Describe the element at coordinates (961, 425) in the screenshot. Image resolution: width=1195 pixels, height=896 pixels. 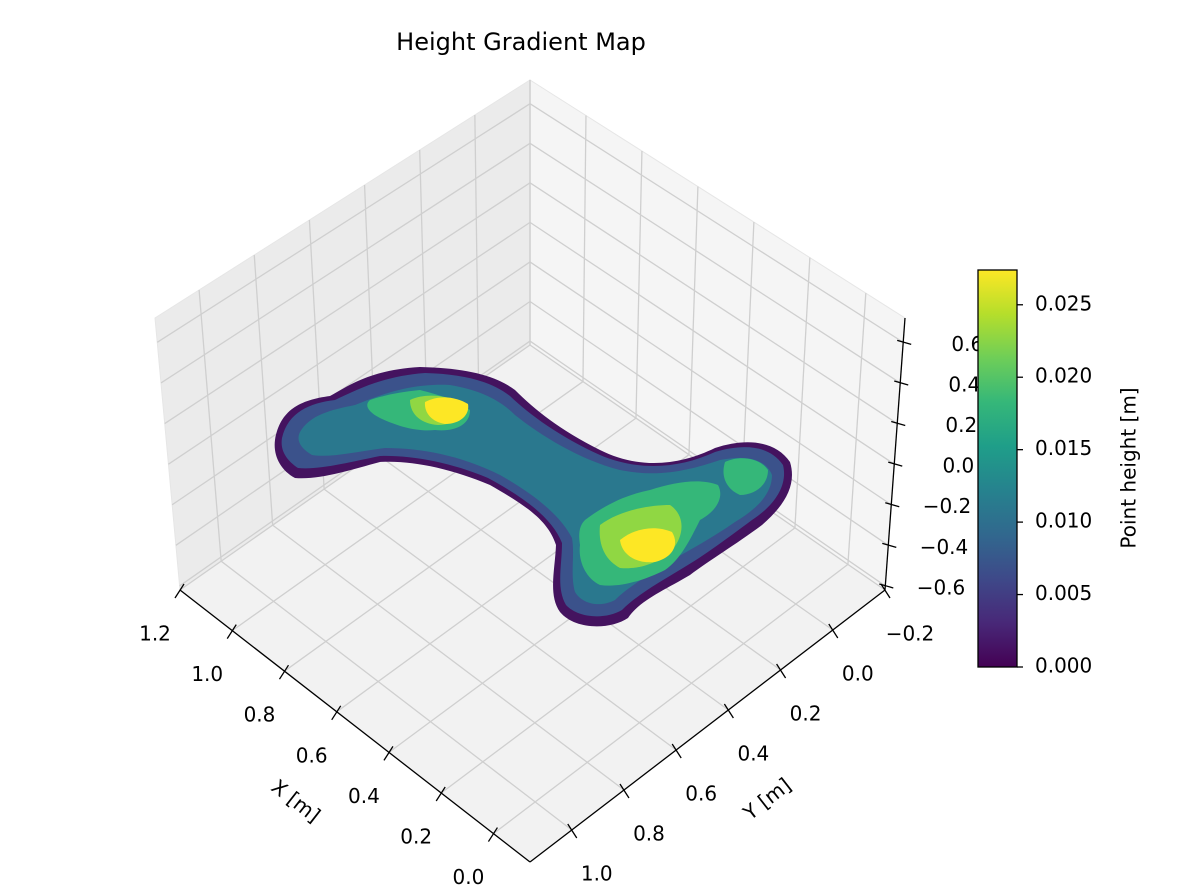
I see `z-tick-label: 0.2` at that location.